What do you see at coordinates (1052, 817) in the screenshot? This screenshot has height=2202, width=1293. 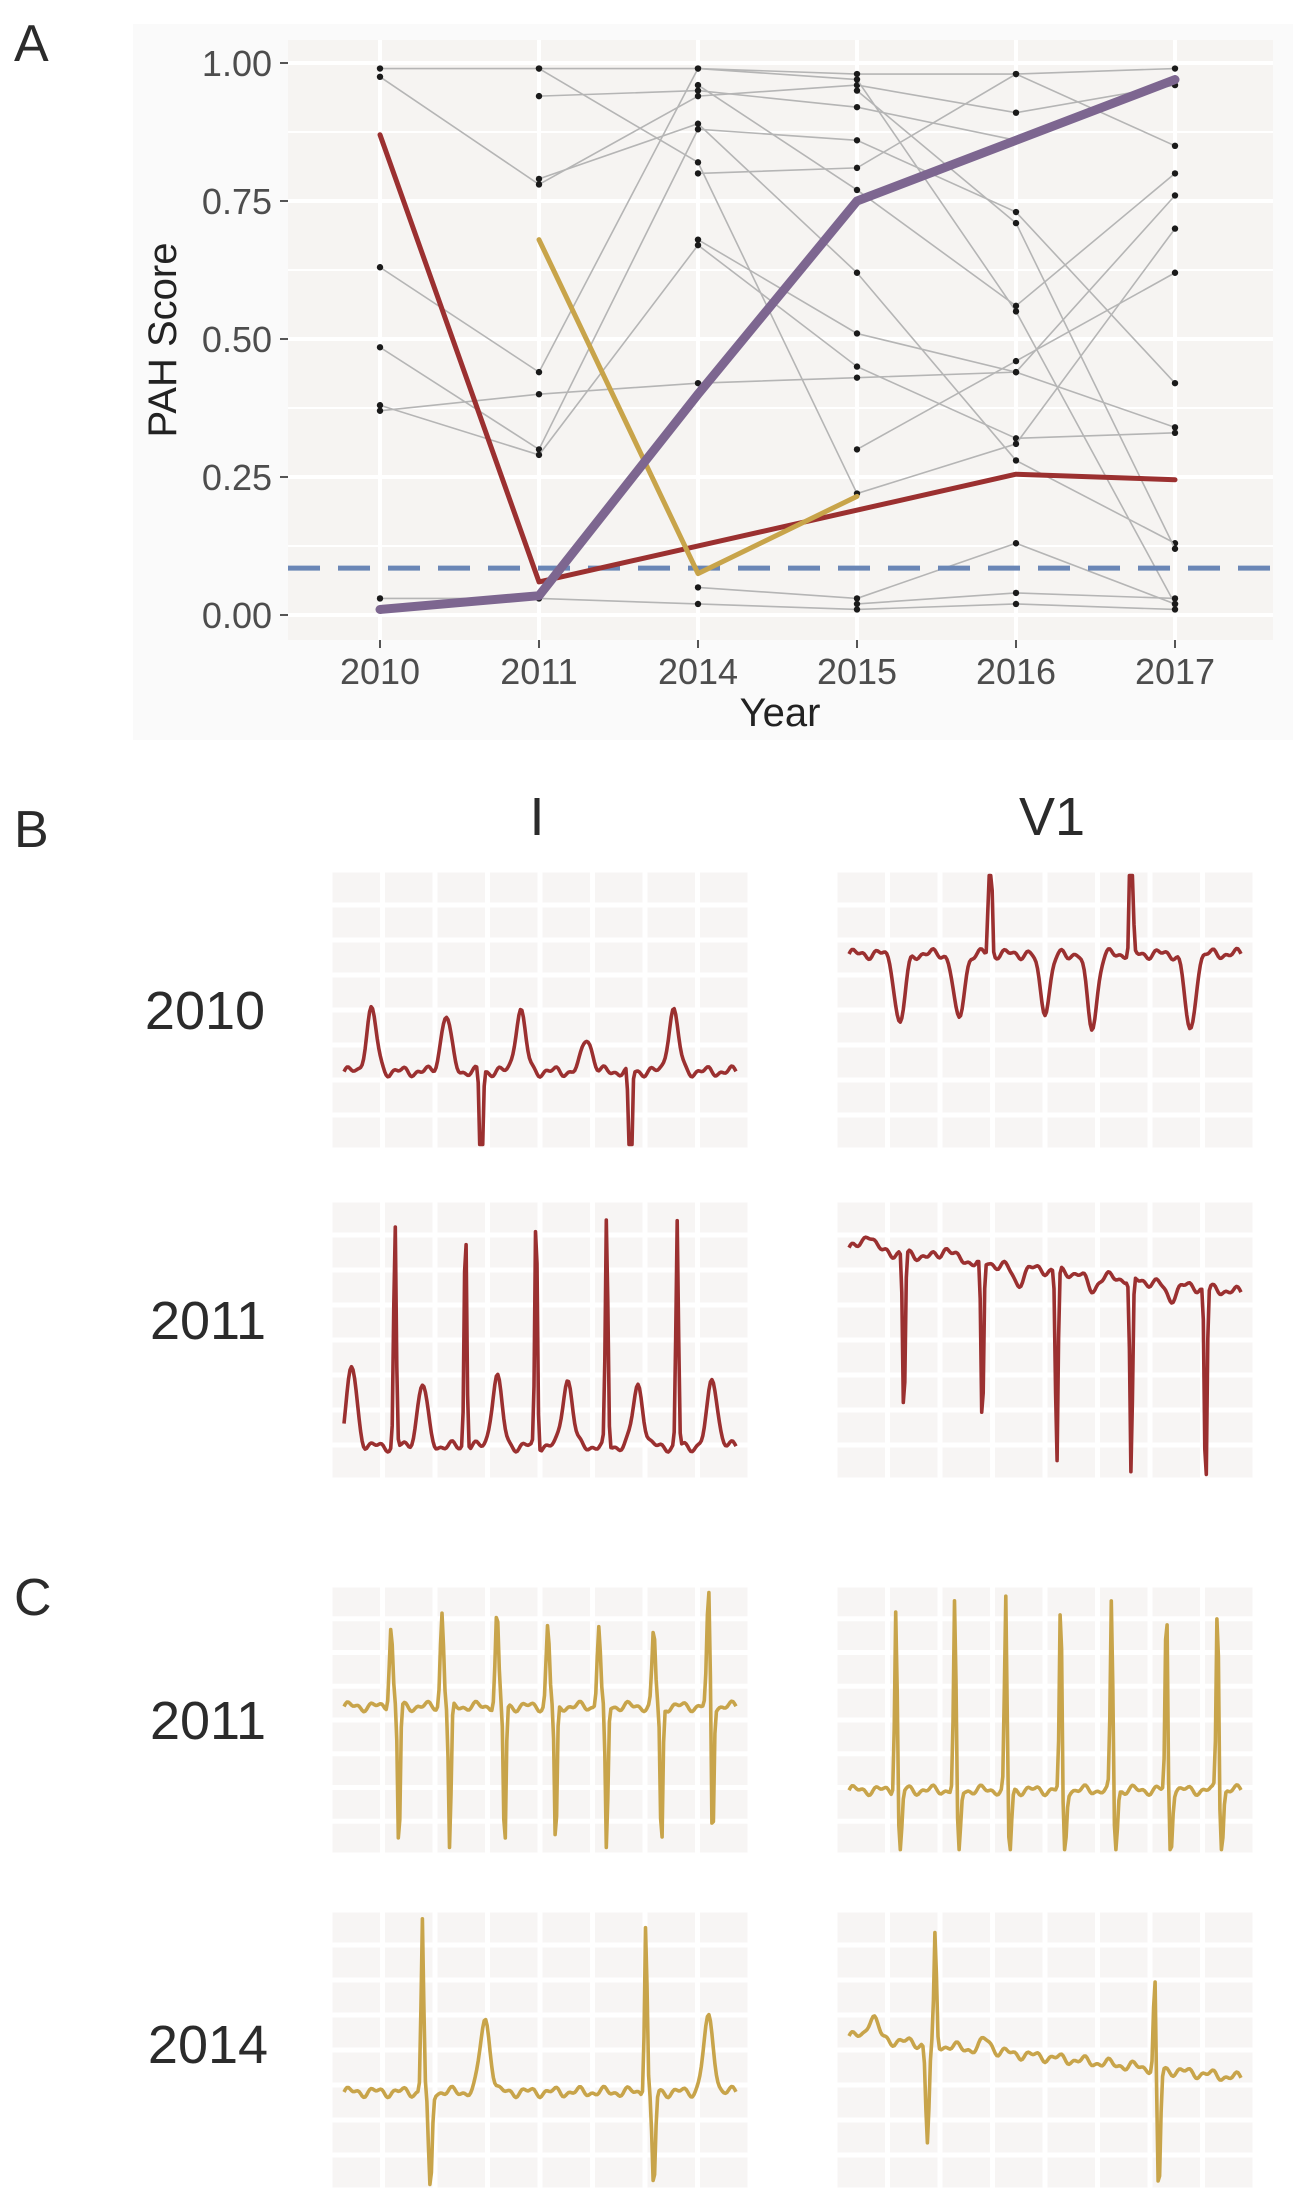 I see `ecg-column-title-lead-v1: V1` at bounding box center [1052, 817].